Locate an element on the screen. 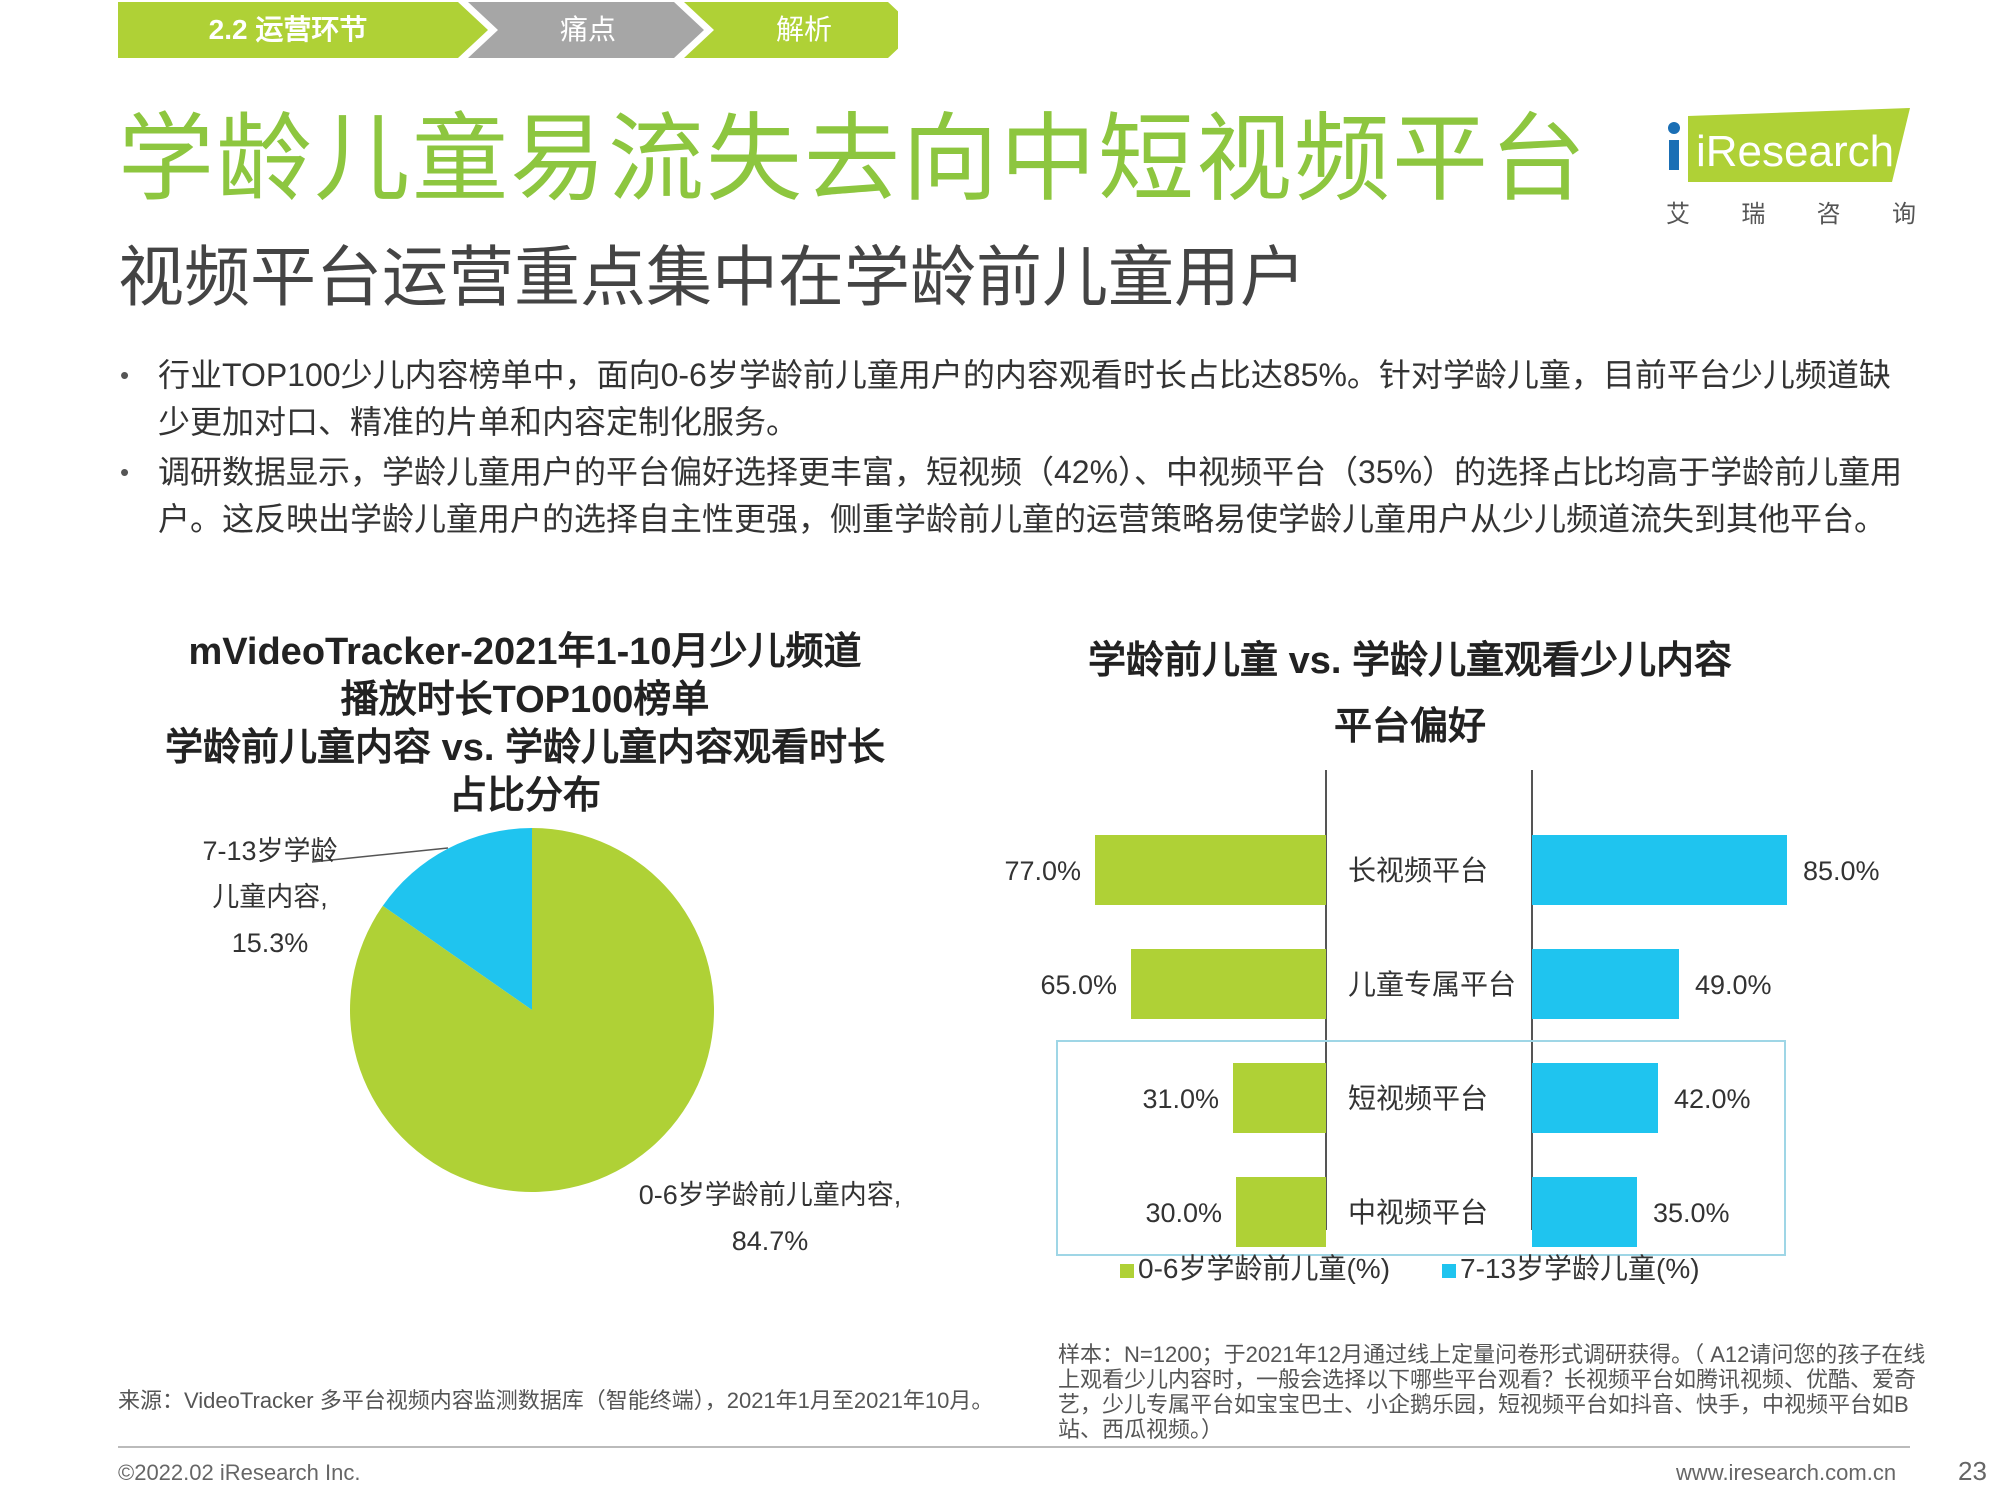 This screenshot has height=1500, width=2000. data-label-preschool: 30.0% is located at coordinates (1183, 1213).